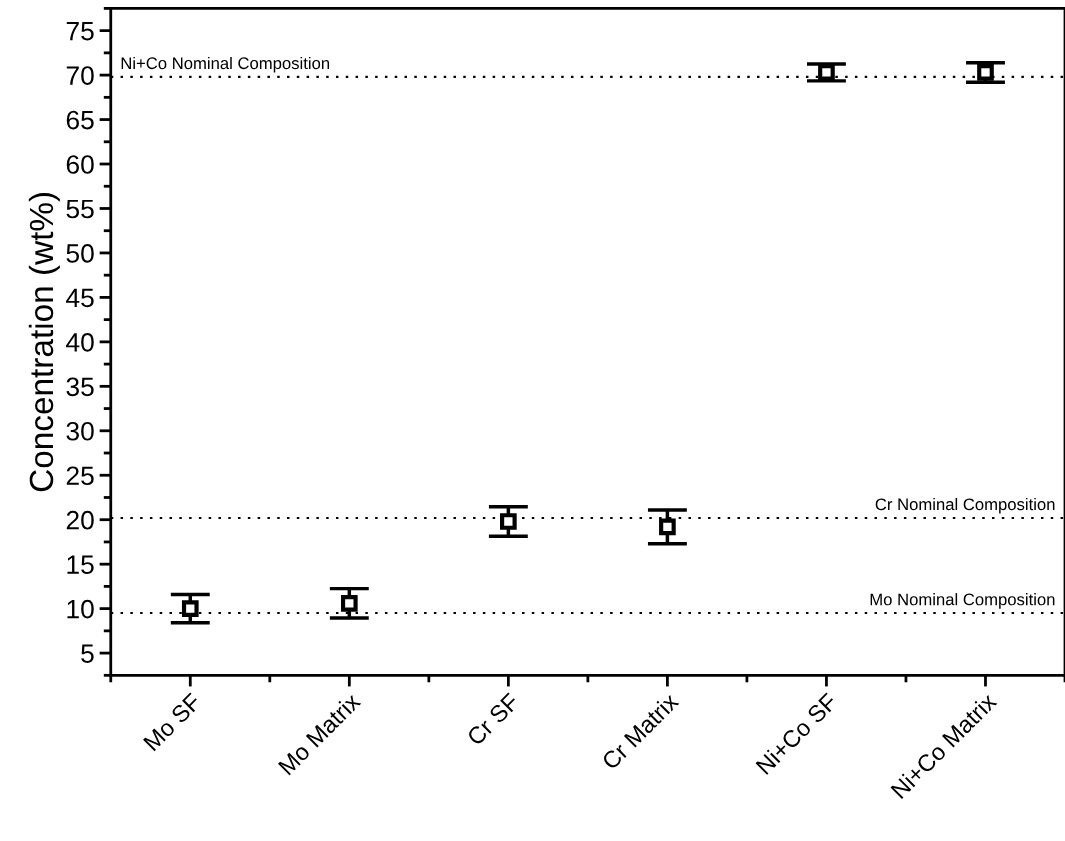  What do you see at coordinates (225, 64) in the screenshot?
I see `ref-line-label: Ni+Co Nominal Composition` at bounding box center [225, 64].